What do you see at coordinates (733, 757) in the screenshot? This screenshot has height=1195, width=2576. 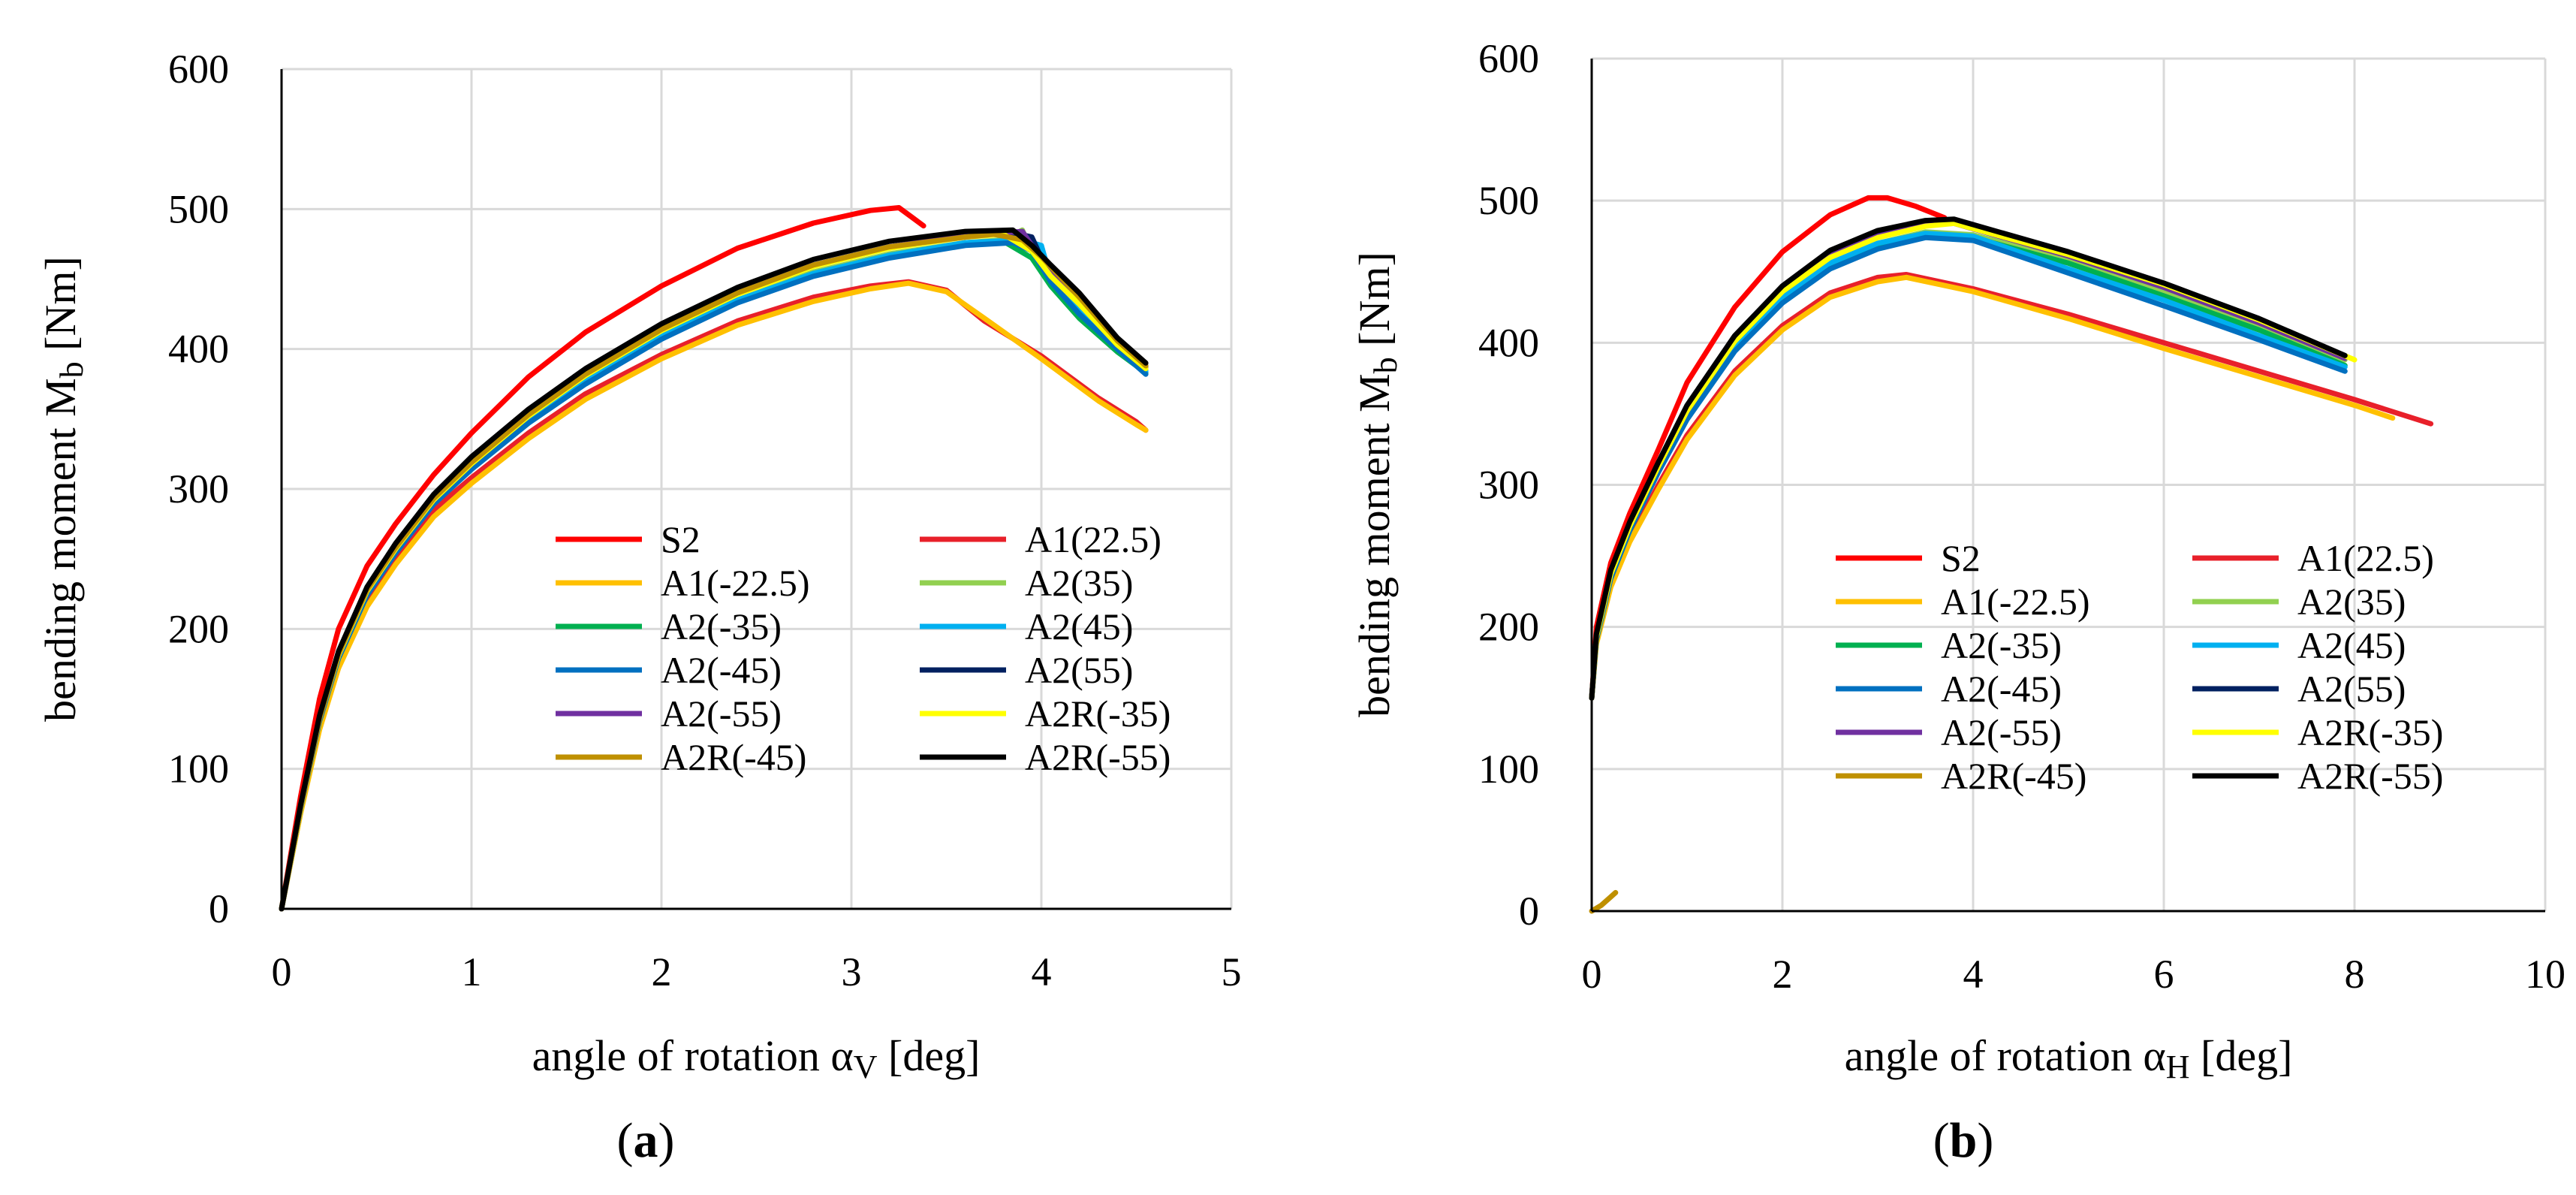 I see `chart-a-legend-label: A2R(-45)` at bounding box center [733, 757].